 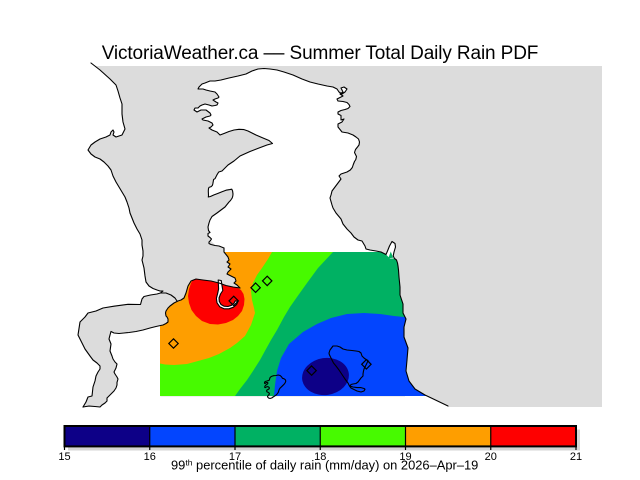 What do you see at coordinates (576, 457) in the screenshot?
I see `svg-text: 21` at bounding box center [576, 457].